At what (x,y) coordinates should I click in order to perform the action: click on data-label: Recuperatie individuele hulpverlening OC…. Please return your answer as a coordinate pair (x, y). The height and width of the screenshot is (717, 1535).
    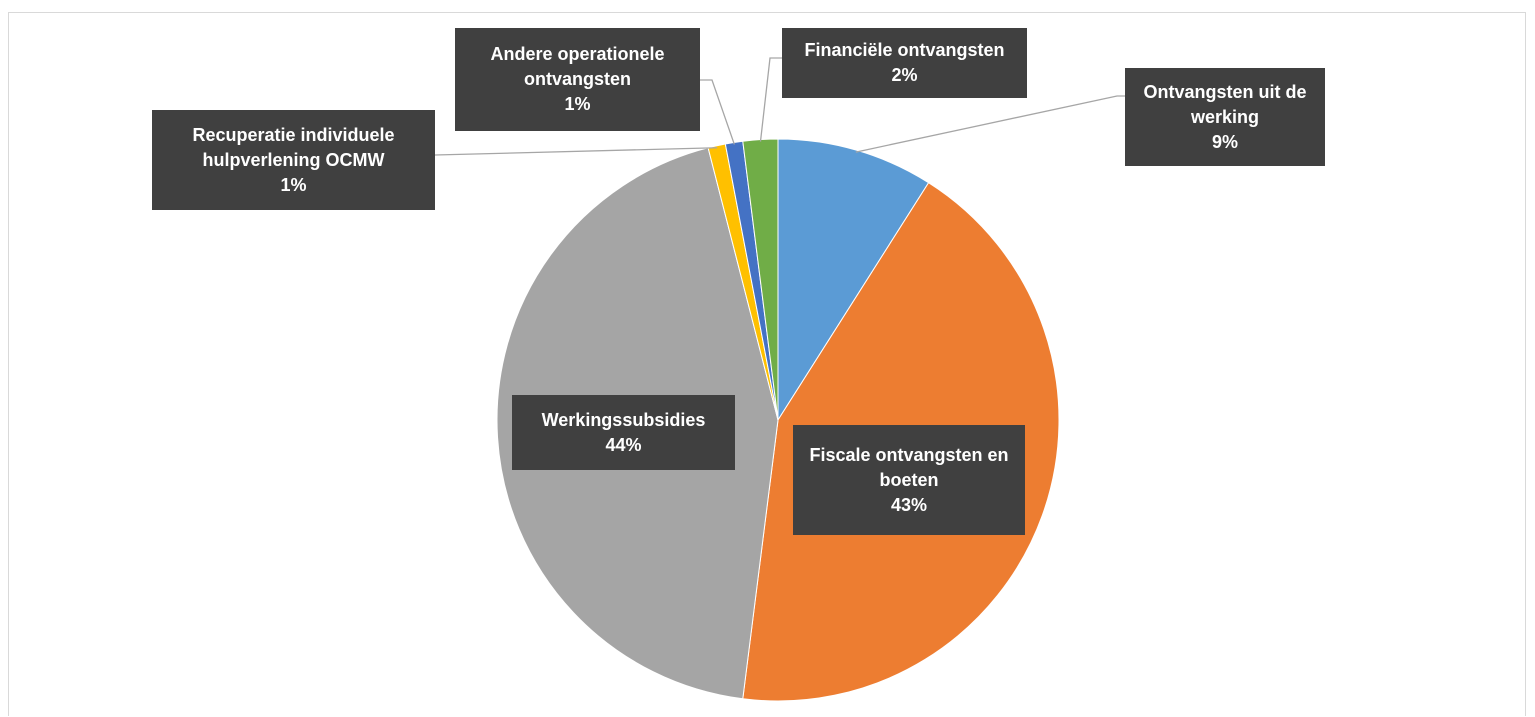
    Looking at the image, I should click on (293, 160).